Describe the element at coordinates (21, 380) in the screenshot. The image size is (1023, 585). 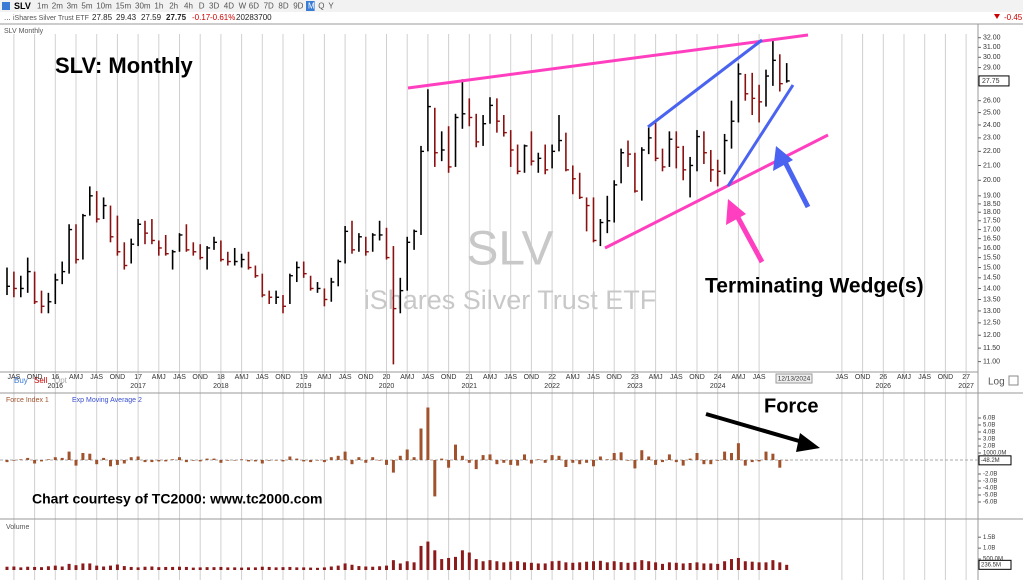
I see `buy-button: Buy` at that location.